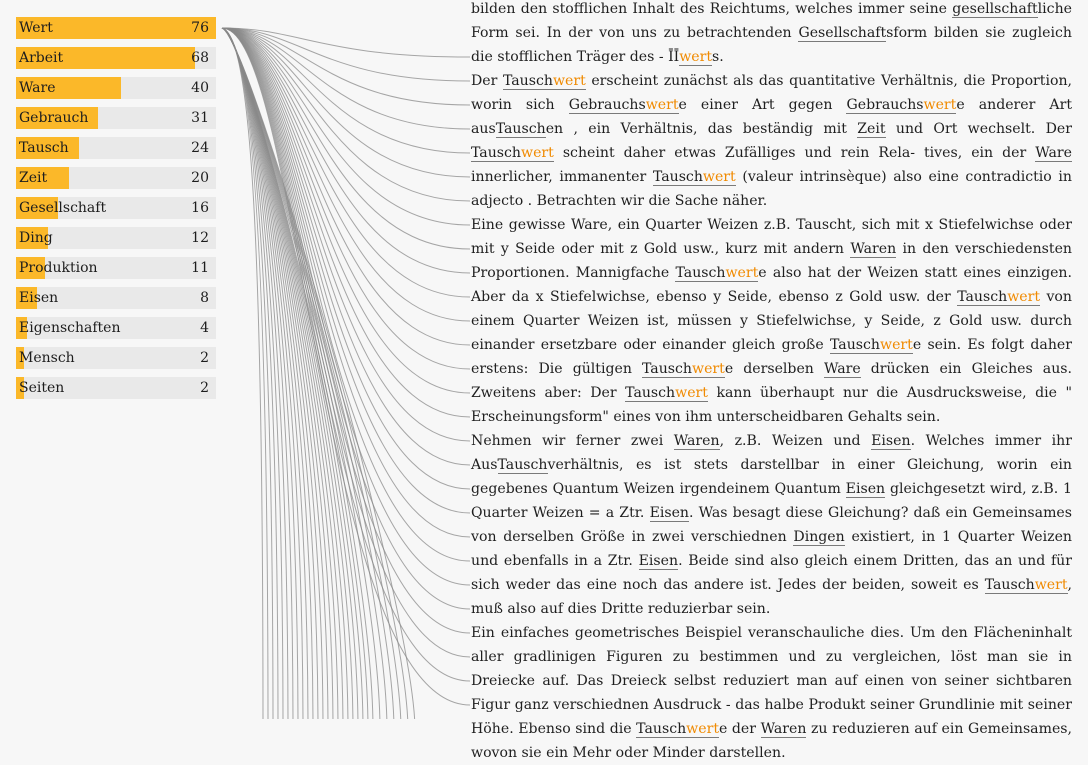  Describe the element at coordinates (116, 388) in the screenshot. I see `term-item-seiten: Seiten 2` at that location.